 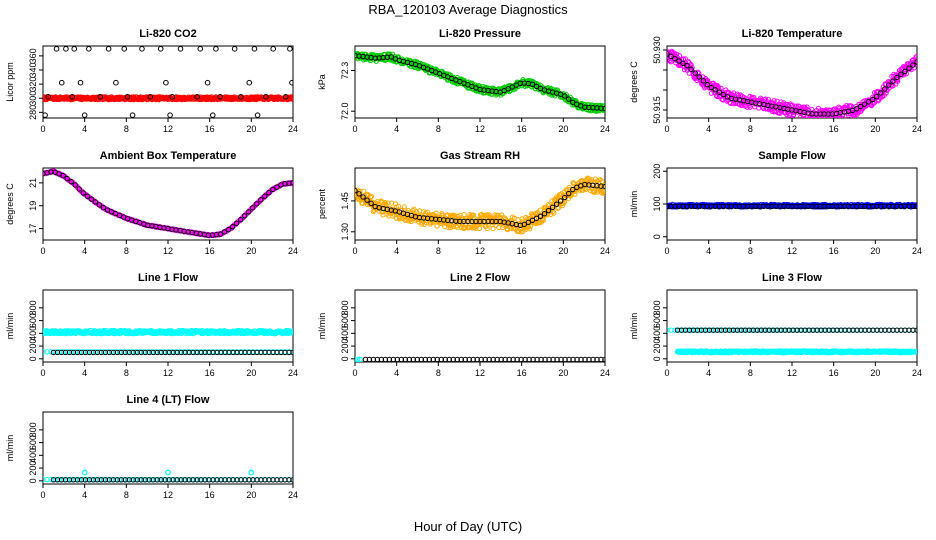 What do you see at coordinates (33, 84) in the screenshot?
I see `y-tick-label: 320` at bounding box center [33, 84].